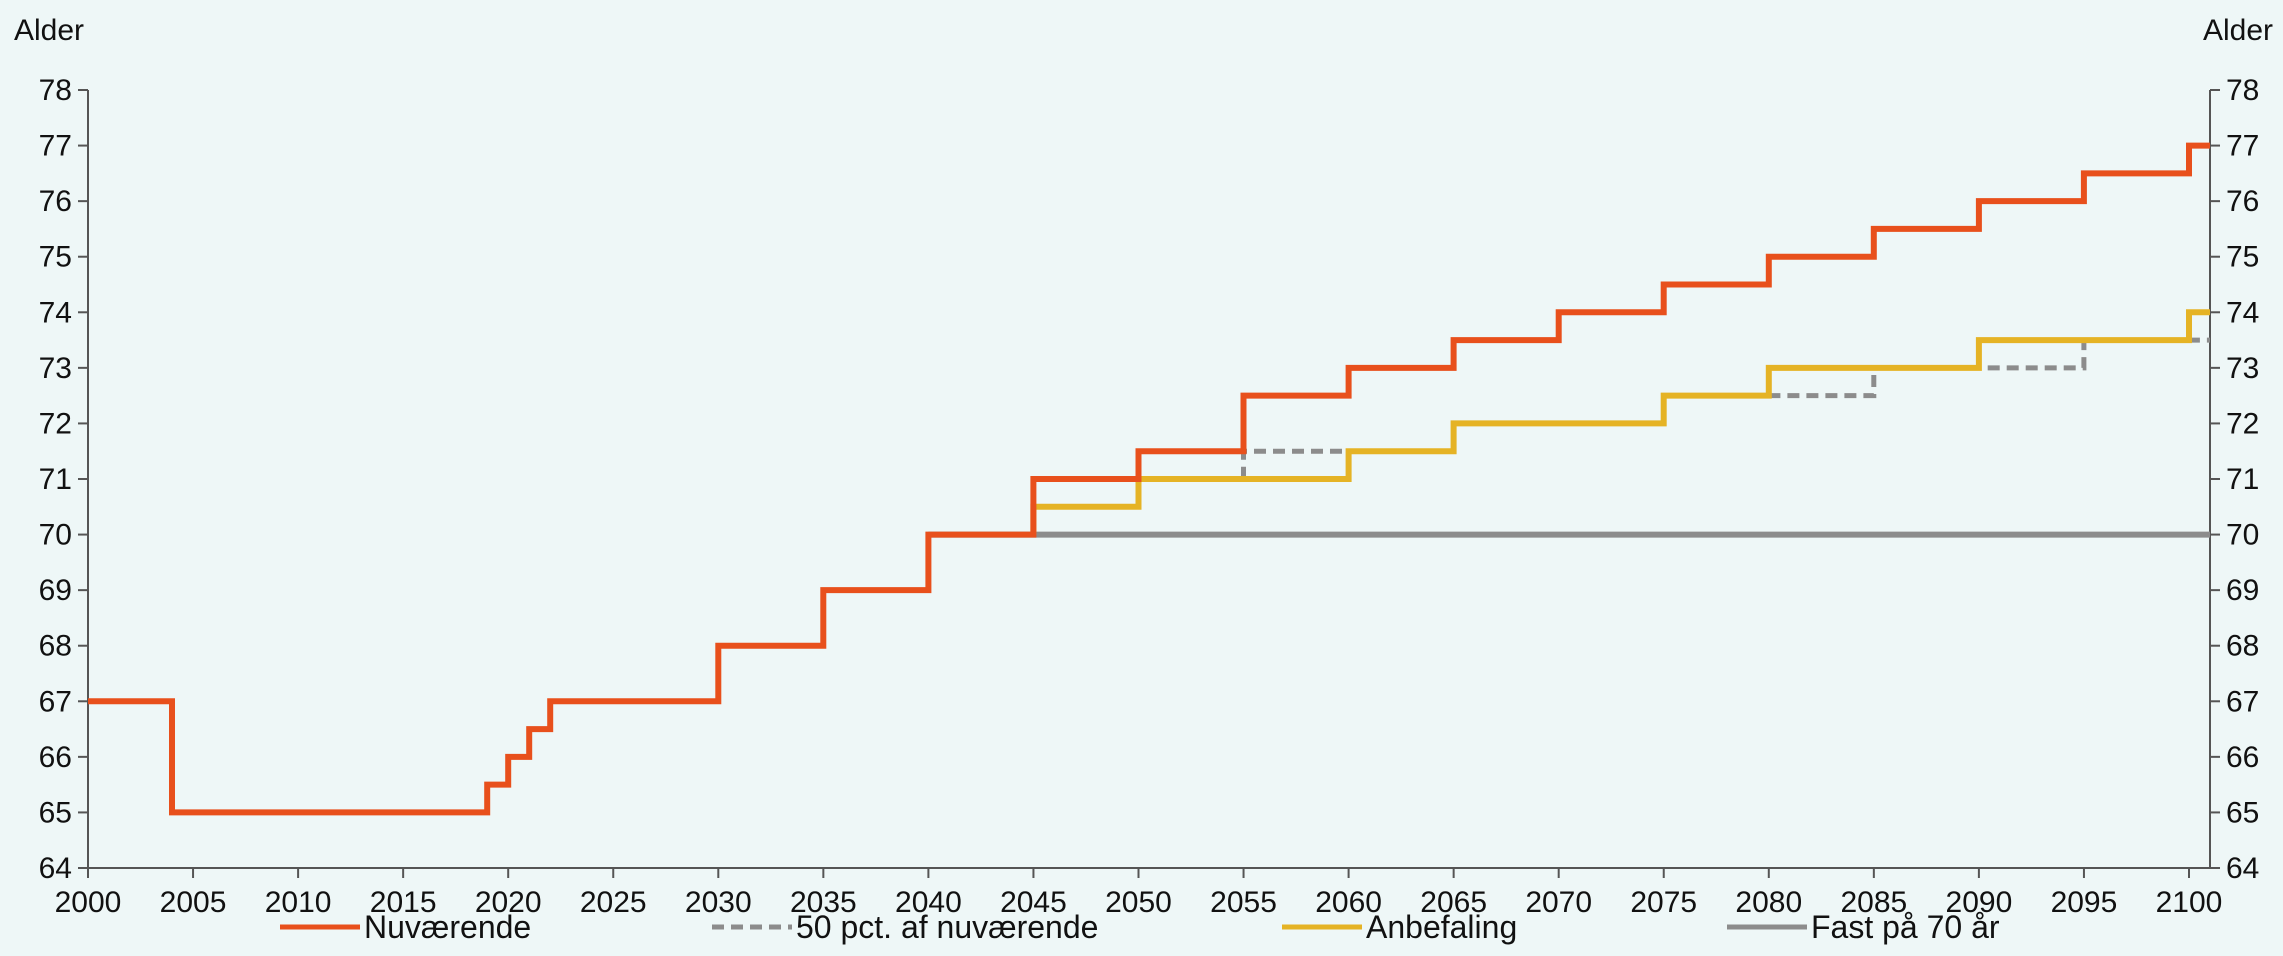 The image size is (2283, 956). What do you see at coordinates (55, 646) in the screenshot?
I see `y-left-tick-label: 68` at bounding box center [55, 646].